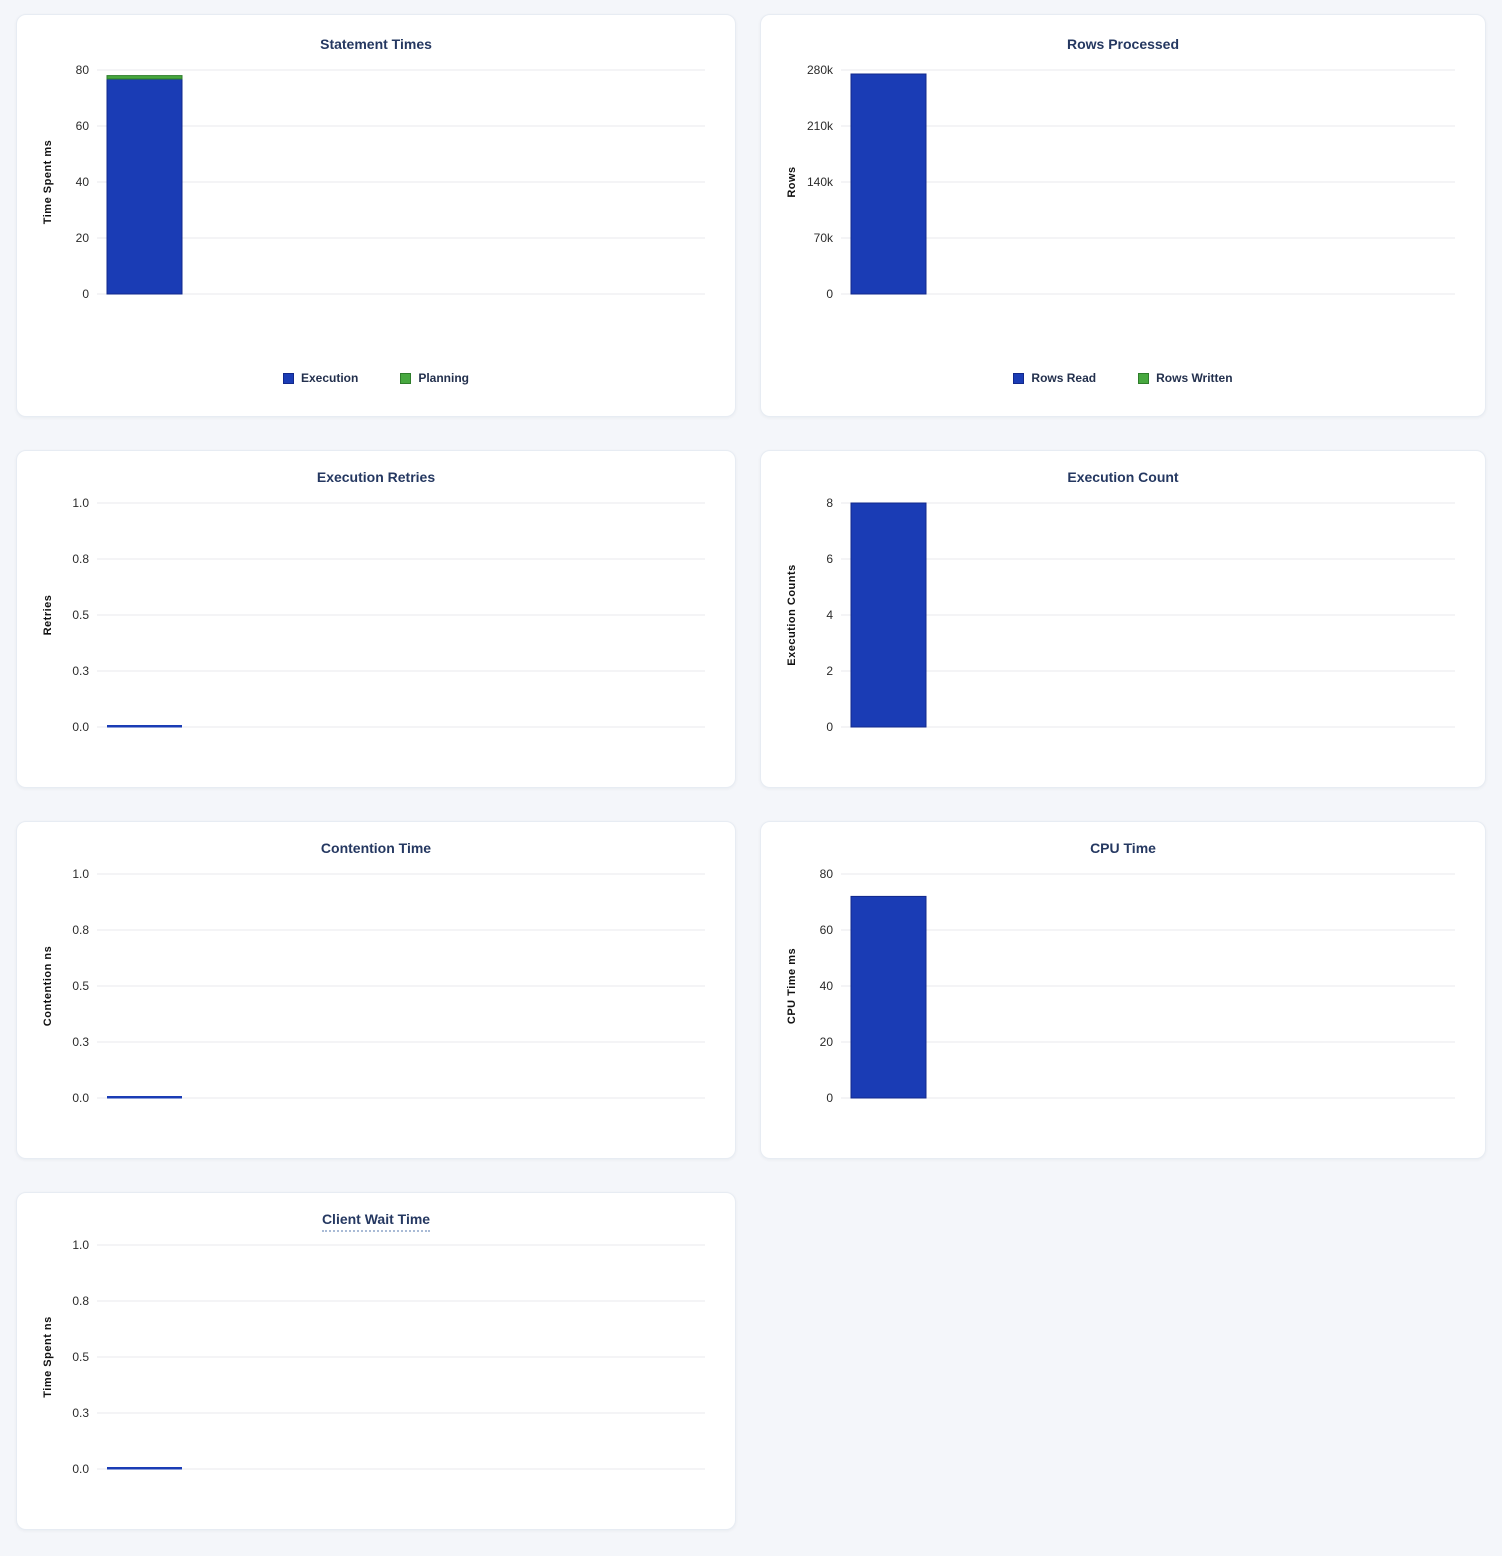  Describe the element at coordinates (829, 671) in the screenshot. I see `y-tick-label: 2` at that location.